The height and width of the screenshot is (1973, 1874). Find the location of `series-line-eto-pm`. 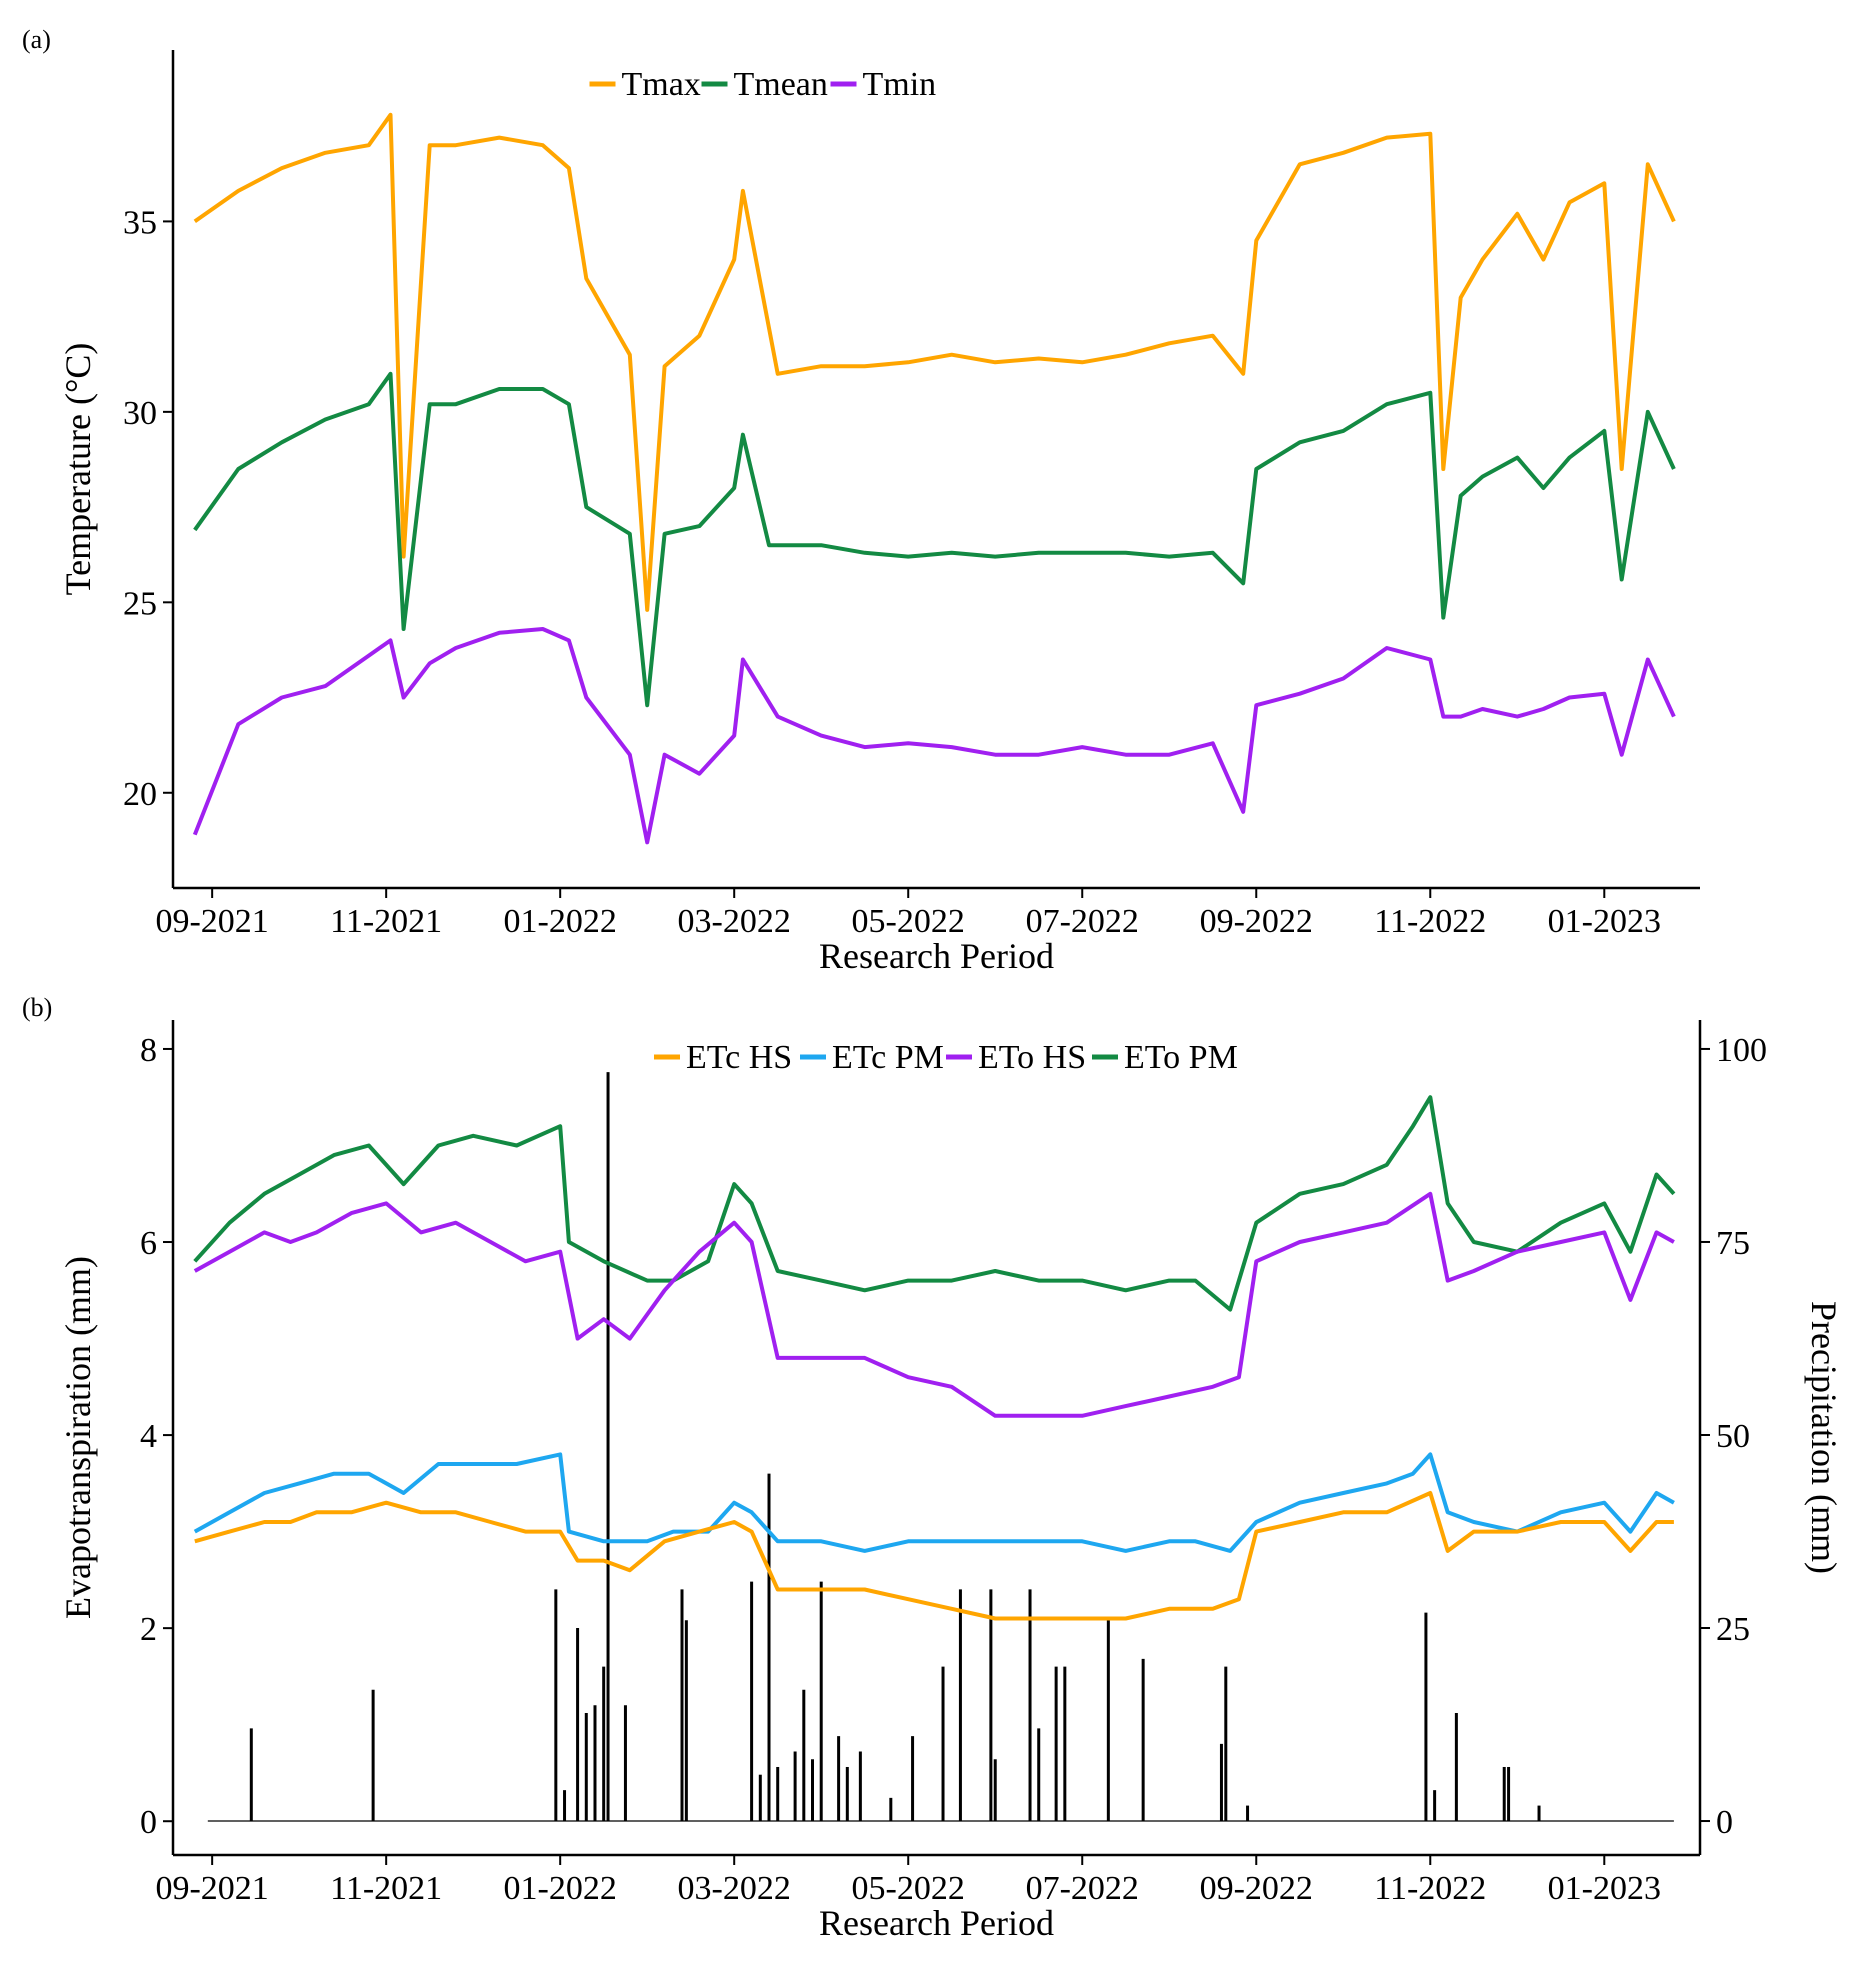

series-line-eto-pm is located at coordinates (934, 1203).